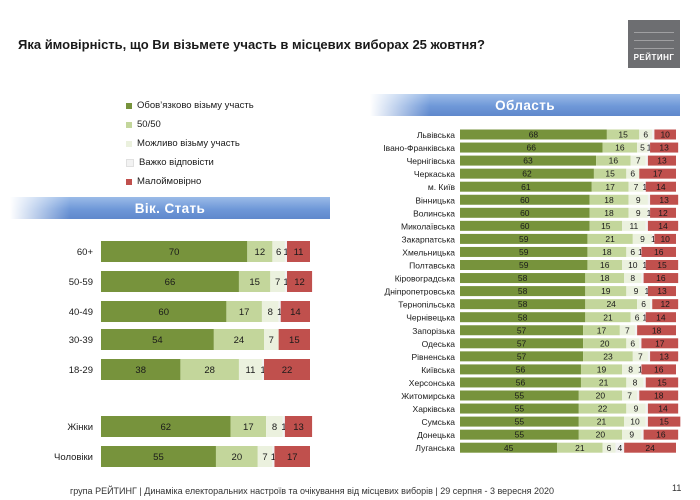  What do you see at coordinates (294, 340) in the screenshot?
I see `data-label: 15` at bounding box center [294, 340].